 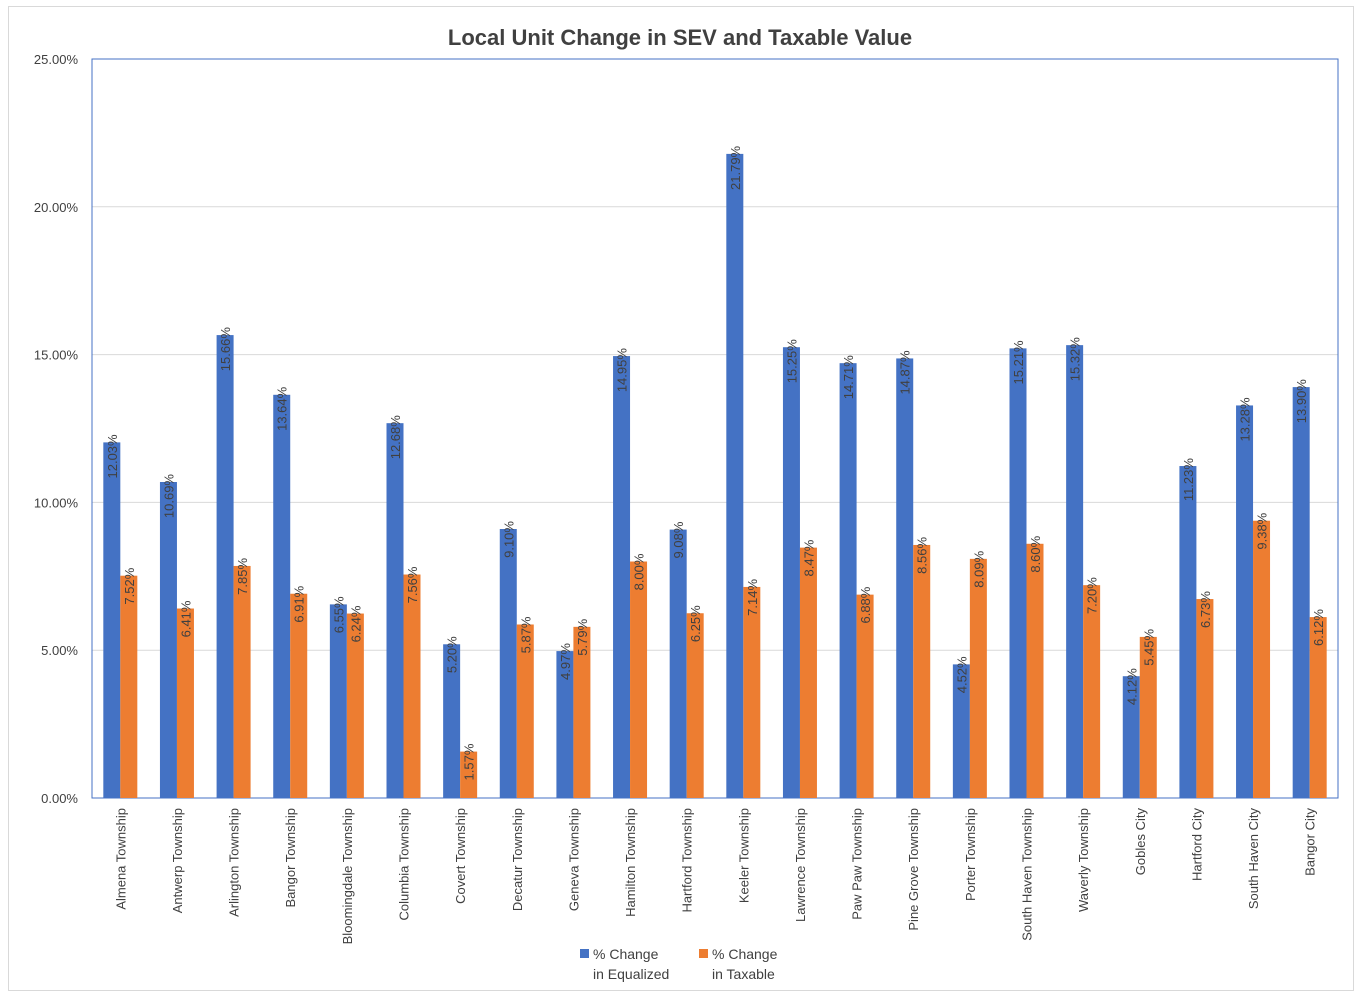 What do you see at coordinates (1318, 627) in the screenshot?
I see `data-label: 6.12%` at bounding box center [1318, 627].